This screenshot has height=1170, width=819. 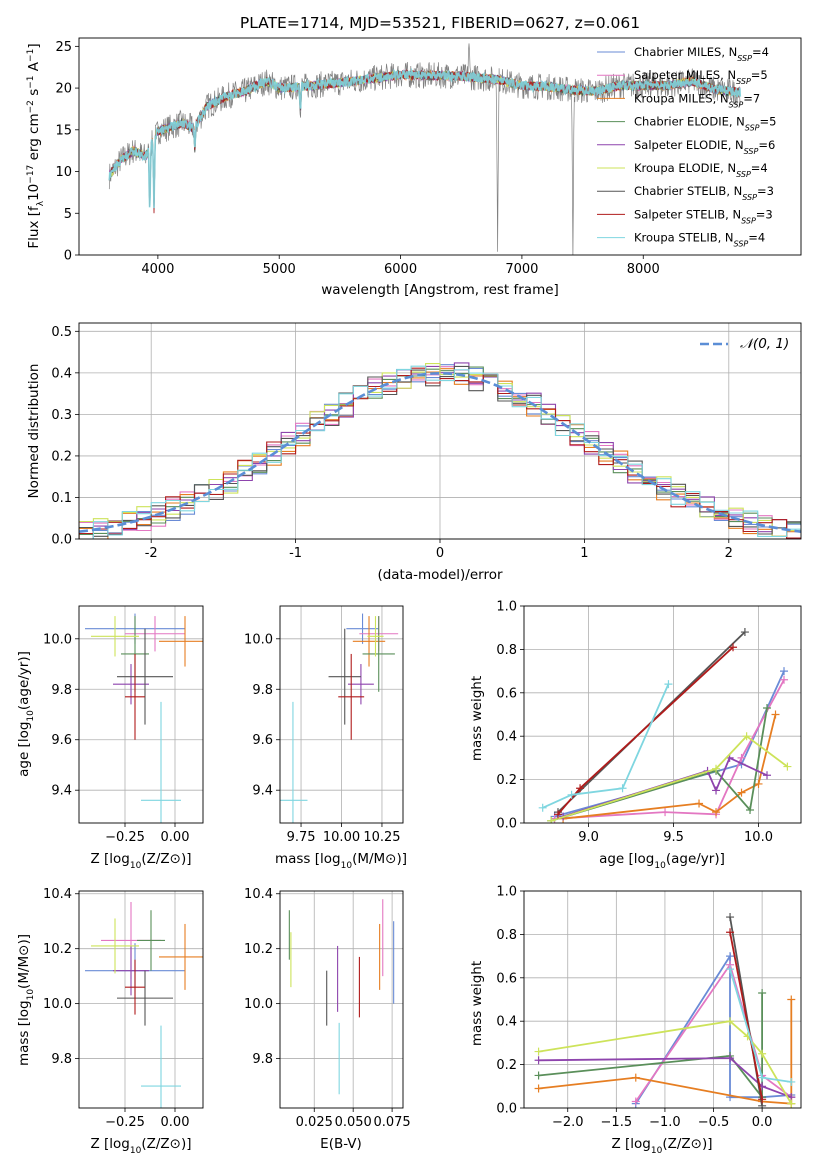 What do you see at coordinates (729, 553) in the screenshot?
I see `x-tick-label: 2` at bounding box center [729, 553].